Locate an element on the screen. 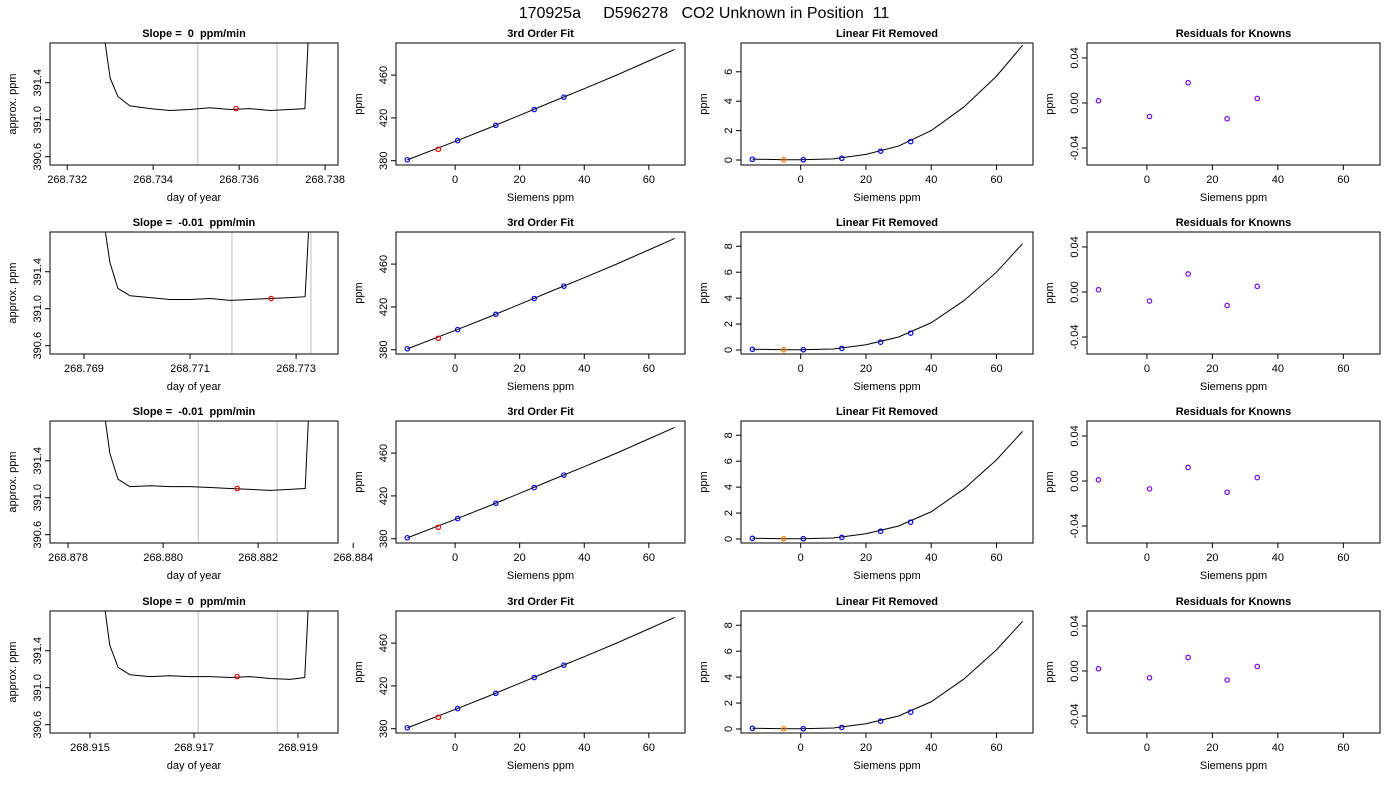  x-tick-label: 268.915 is located at coordinates (90, 748).